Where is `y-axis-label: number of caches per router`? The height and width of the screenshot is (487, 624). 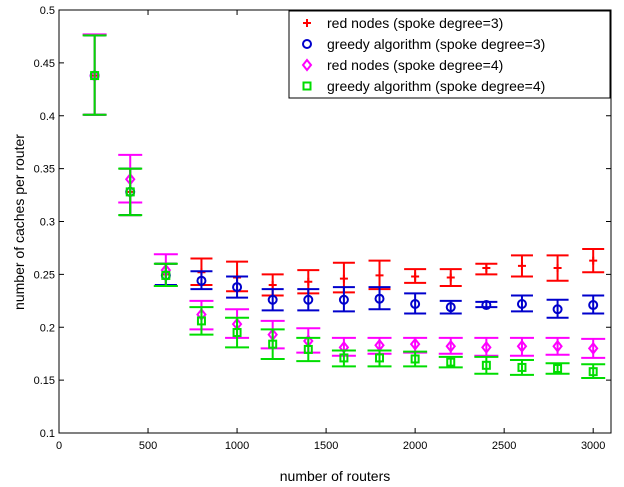
y-axis-label: number of caches per router is located at coordinates (19, 222).